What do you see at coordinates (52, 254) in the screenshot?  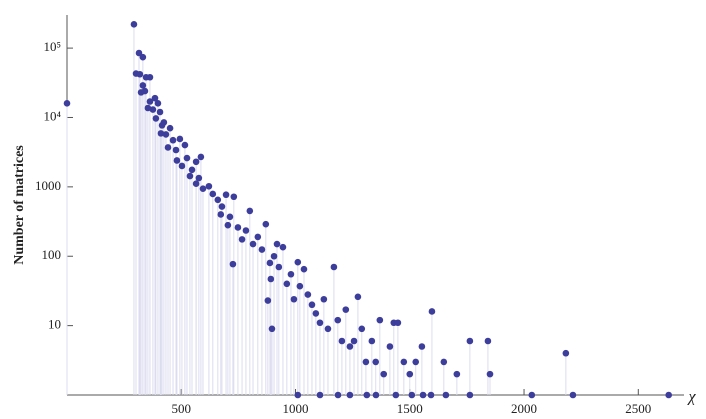 I see `y-tick-label: 100` at bounding box center [52, 254].